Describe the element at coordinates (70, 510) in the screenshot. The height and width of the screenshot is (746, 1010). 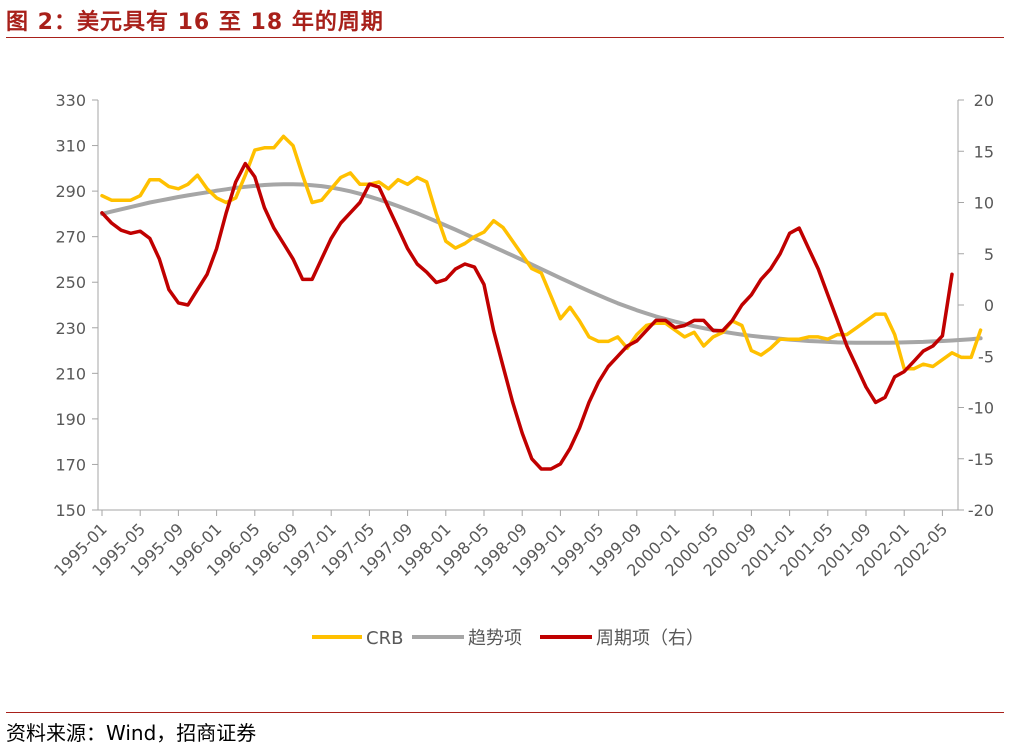
I see `left-tick-label: 150` at that location.